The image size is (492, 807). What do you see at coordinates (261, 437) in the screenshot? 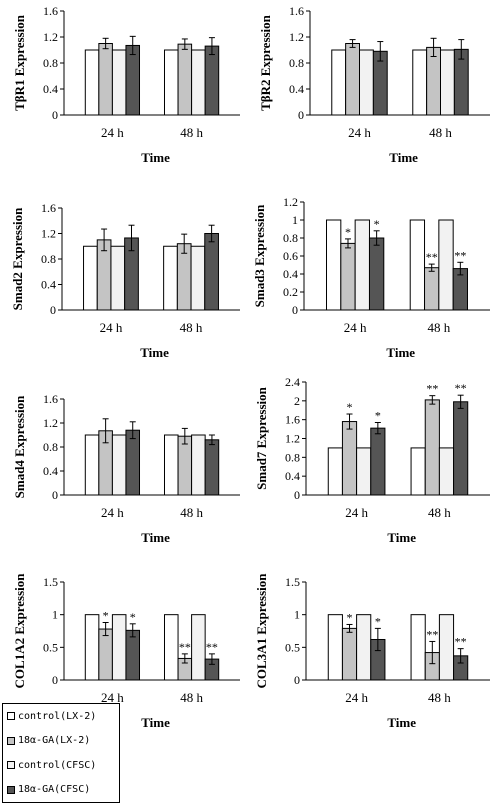
I see `y-axis-label: Smad7 Expression` at bounding box center [261, 437].